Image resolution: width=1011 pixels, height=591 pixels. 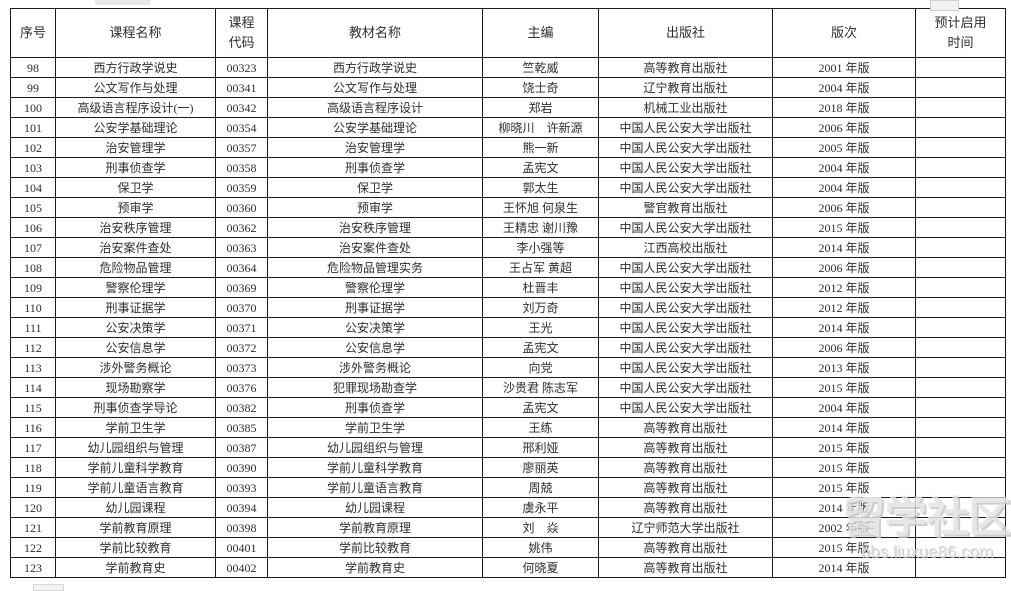 I want to click on cell-course-code: 00373, so click(x=241, y=367).